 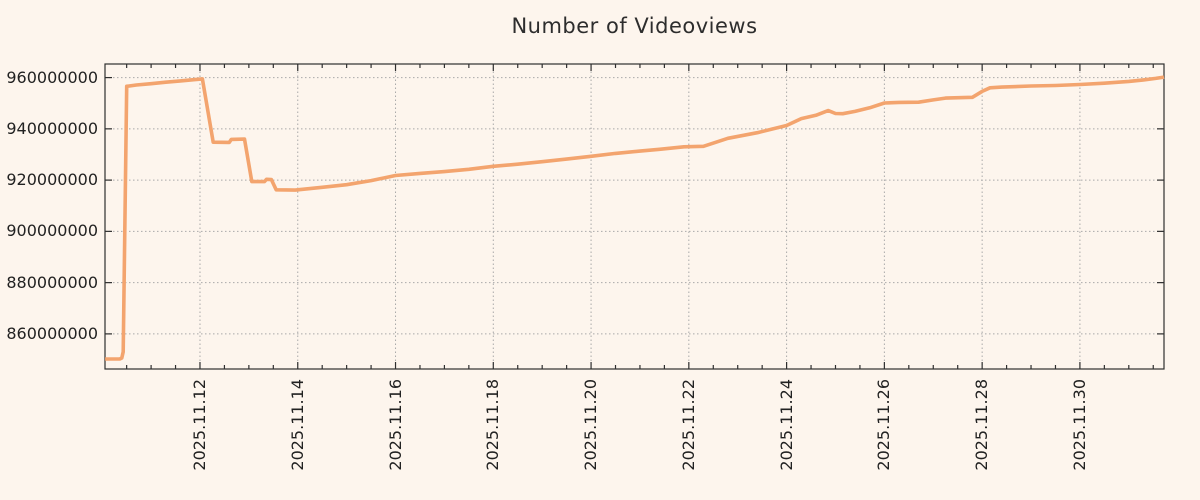 What do you see at coordinates (52, 77) in the screenshot?
I see `y-tick-label: 960000000` at bounding box center [52, 77].